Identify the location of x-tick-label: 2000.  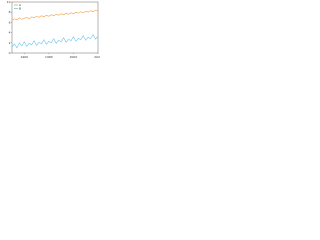
(74, 57).